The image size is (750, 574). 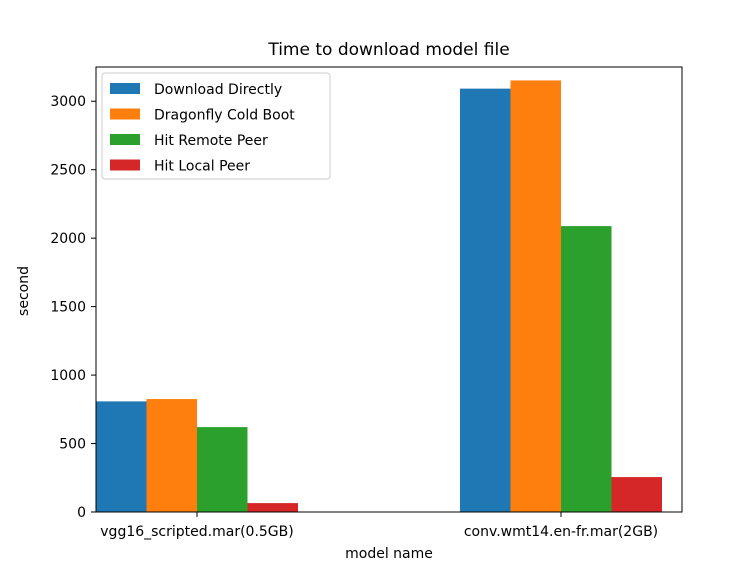 What do you see at coordinates (196, 532) in the screenshot?
I see `x-tick-label-0: vgg16_scripted.mar(0.5GB)` at bounding box center [196, 532].